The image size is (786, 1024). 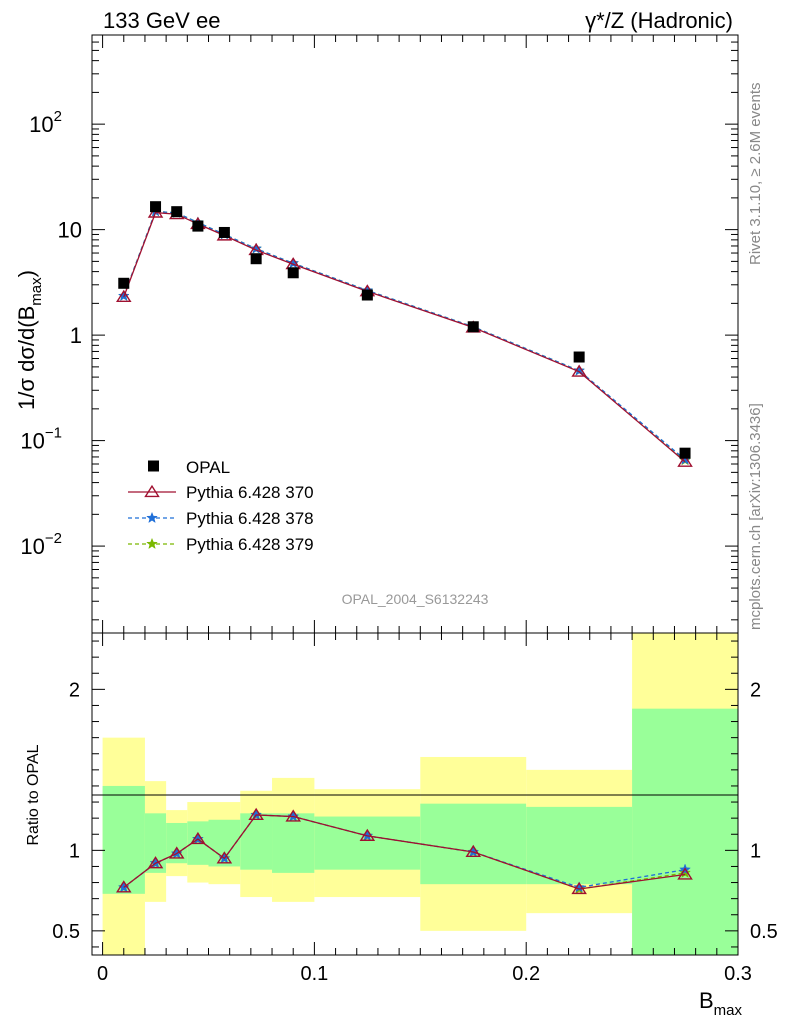 What do you see at coordinates (53, 433) in the screenshot?
I see `main-y-tick-exponent: −1` at bounding box center [53, 433].